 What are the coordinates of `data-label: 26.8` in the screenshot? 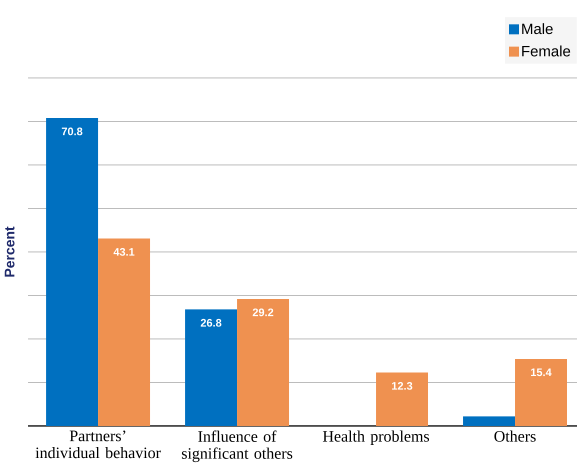 It's located at (211, 322).